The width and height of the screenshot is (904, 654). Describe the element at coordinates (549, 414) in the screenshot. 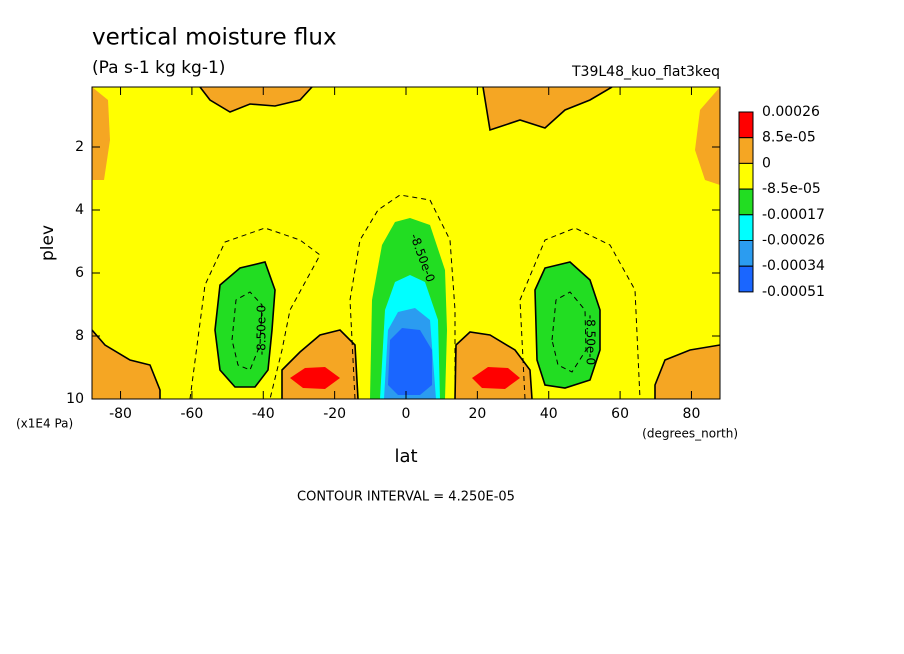

I see `x-tick-label: 40` at that location.